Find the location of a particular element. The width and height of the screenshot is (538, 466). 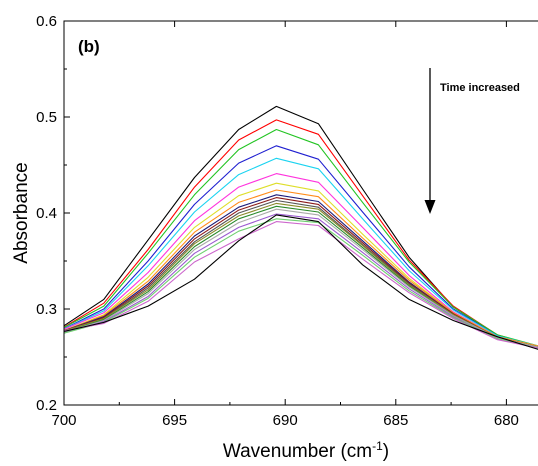

y-axis-label: Absorbance is located at coordinates (21, 212).